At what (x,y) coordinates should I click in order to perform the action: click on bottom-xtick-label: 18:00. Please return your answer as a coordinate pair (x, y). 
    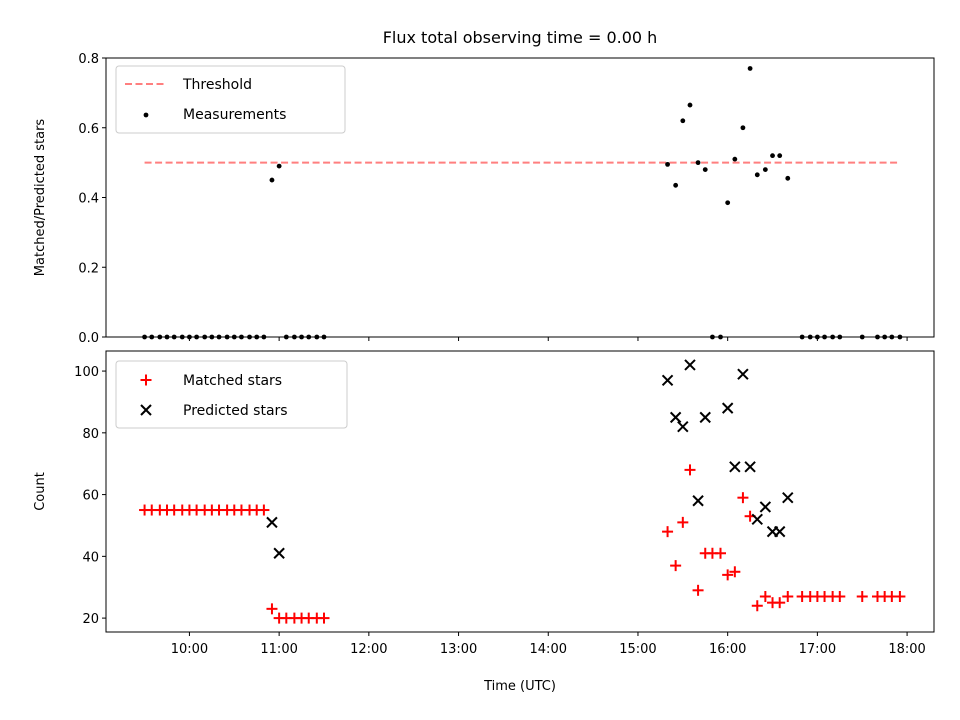
    Looking at the image, I should click on (906, 649).